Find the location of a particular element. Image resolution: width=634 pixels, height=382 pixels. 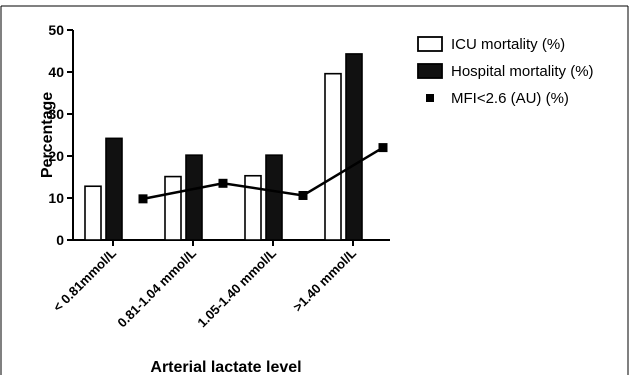

x-tick-label: >1.40 mmol/L is located at coordinates (324, 279).